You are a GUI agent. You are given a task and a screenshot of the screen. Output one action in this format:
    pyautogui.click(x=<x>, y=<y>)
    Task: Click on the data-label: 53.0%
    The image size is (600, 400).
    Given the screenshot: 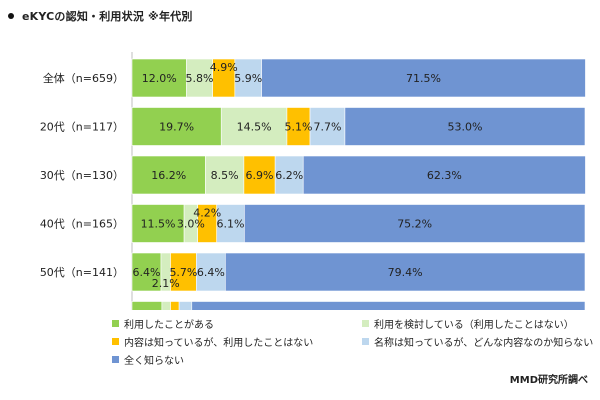 What is the action you would take?
    pyautogui.click(x=464, y=127)
    